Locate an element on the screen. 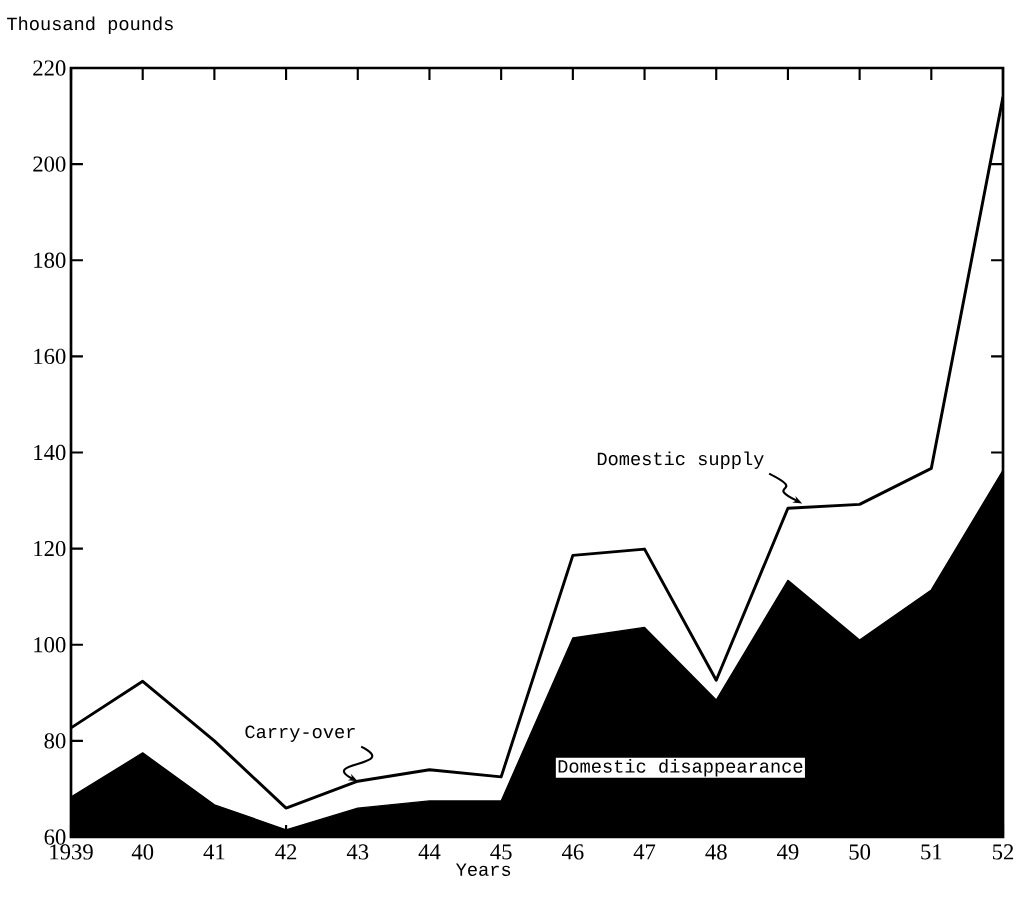 The image size is (1028, 909). x-tick-label: 47 is located at coordinates (644, 852).